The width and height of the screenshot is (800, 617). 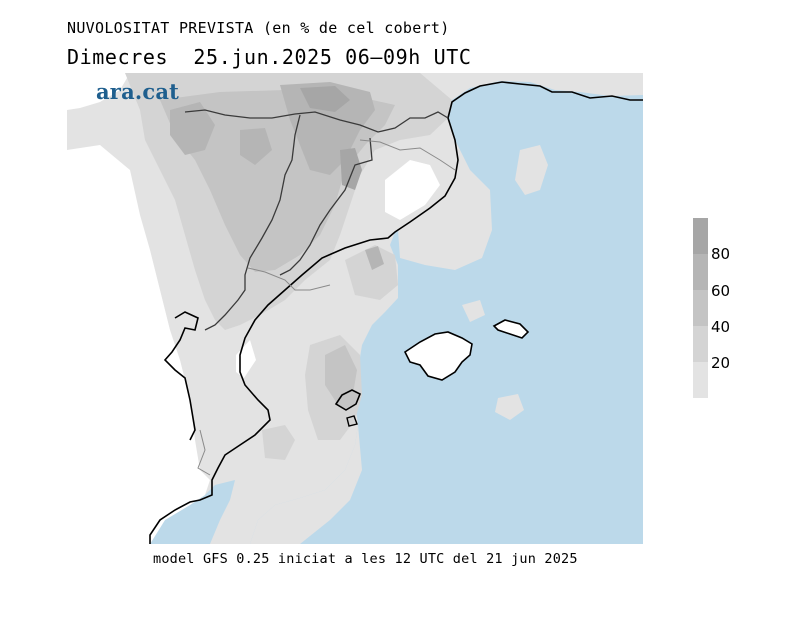 What do you see at coordinates (721, 327) in the screenshot?
I see `legend-label-40: 40` at bounding box center [721, 327].